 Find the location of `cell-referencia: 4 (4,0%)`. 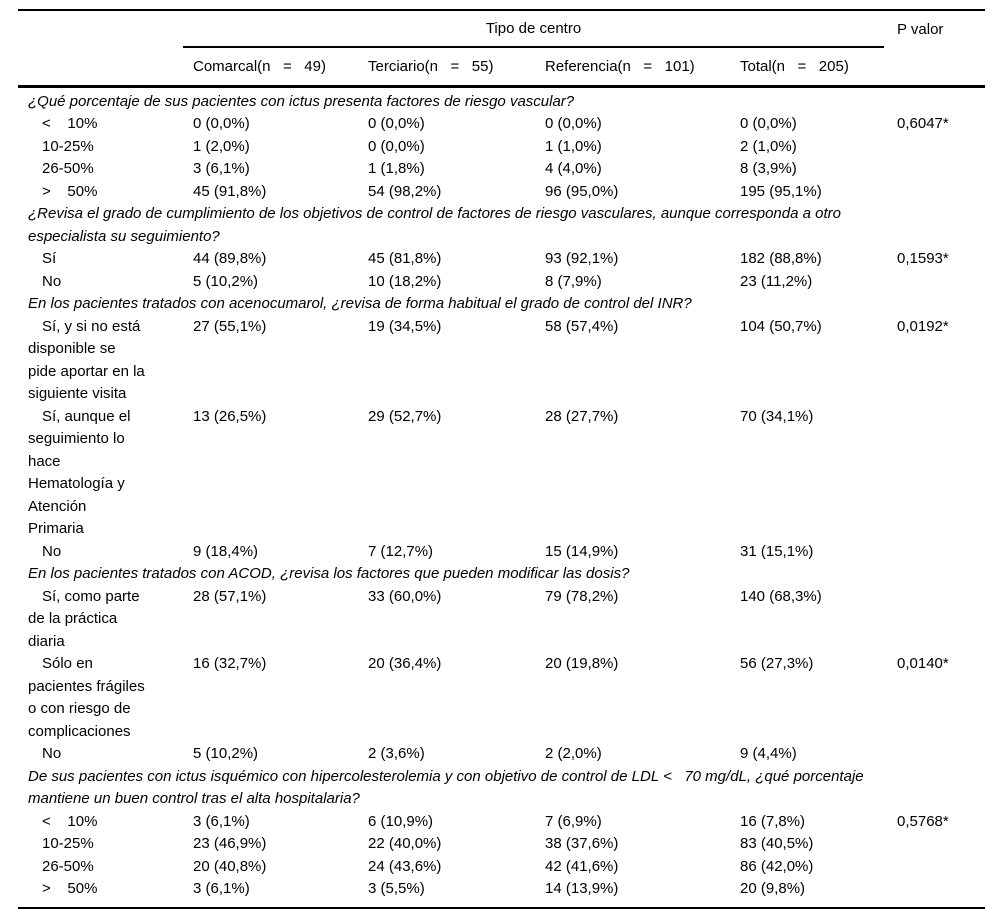

cell-referencia: 4 (4,0%) is located at coordinates (573, 168).